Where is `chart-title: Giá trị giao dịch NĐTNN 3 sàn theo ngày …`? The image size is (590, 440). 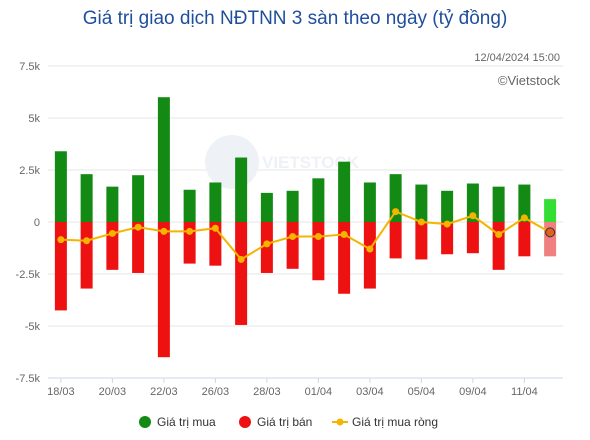 chart-title: Giá trị giao dịch NĐTNN 3 sàn theo ngày … is located at coordinates (295, 18).